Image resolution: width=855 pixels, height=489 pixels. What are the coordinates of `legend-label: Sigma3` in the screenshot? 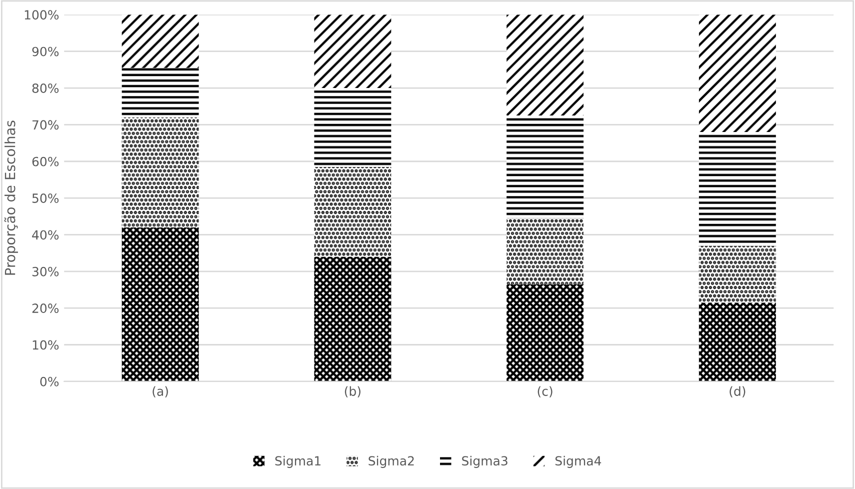 It's located at (485, 462).